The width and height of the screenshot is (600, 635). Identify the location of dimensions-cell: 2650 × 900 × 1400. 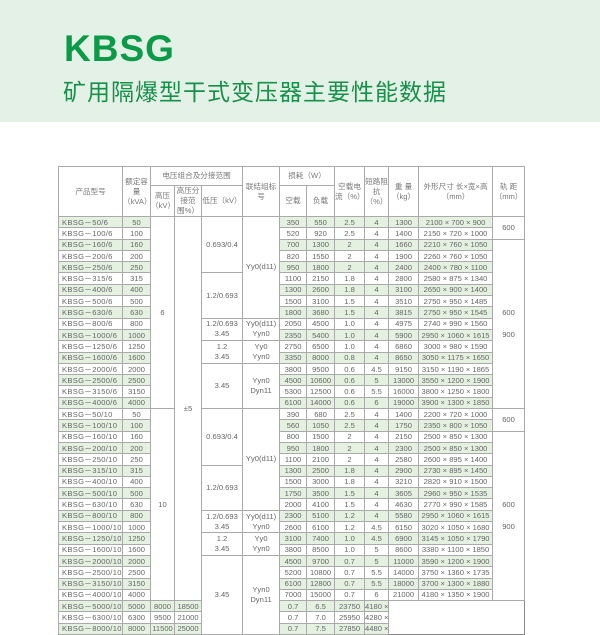
(456, 290).